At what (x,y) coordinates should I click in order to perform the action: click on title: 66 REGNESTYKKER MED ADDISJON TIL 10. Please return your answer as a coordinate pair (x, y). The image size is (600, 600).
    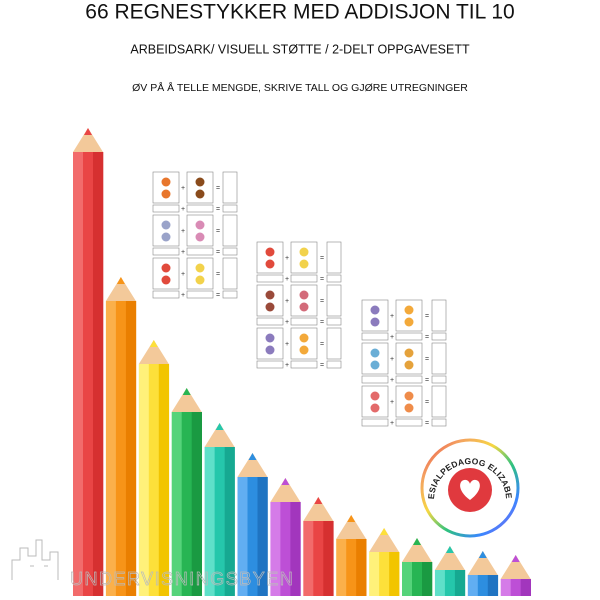
    Looking at the image, I should click on (299, 12).